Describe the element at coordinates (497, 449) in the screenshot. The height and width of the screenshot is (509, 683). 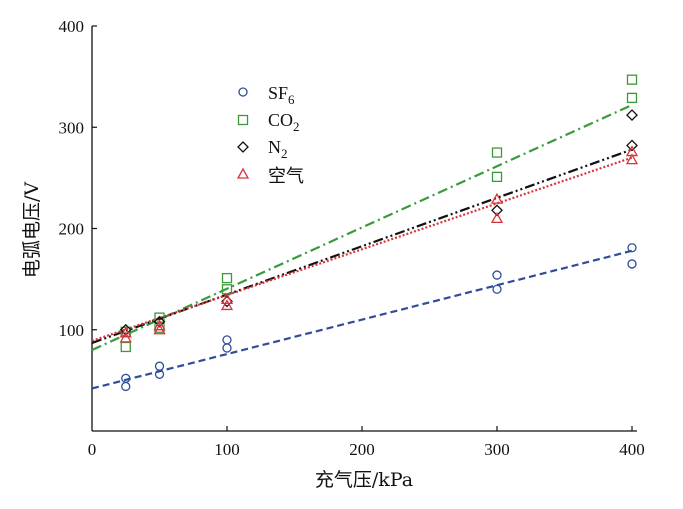
I see `x-tick-label: 300` at that location.